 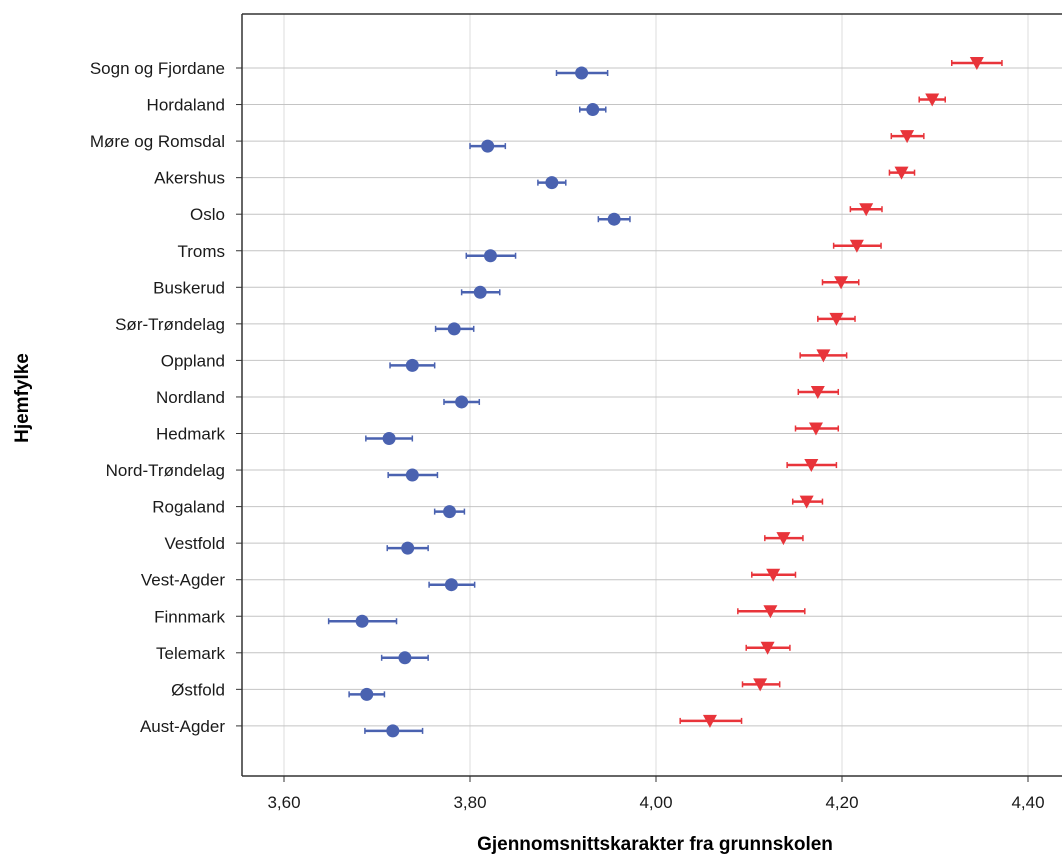 I want to click on x-tick-label: 4,20, so click(x=841, y=802).